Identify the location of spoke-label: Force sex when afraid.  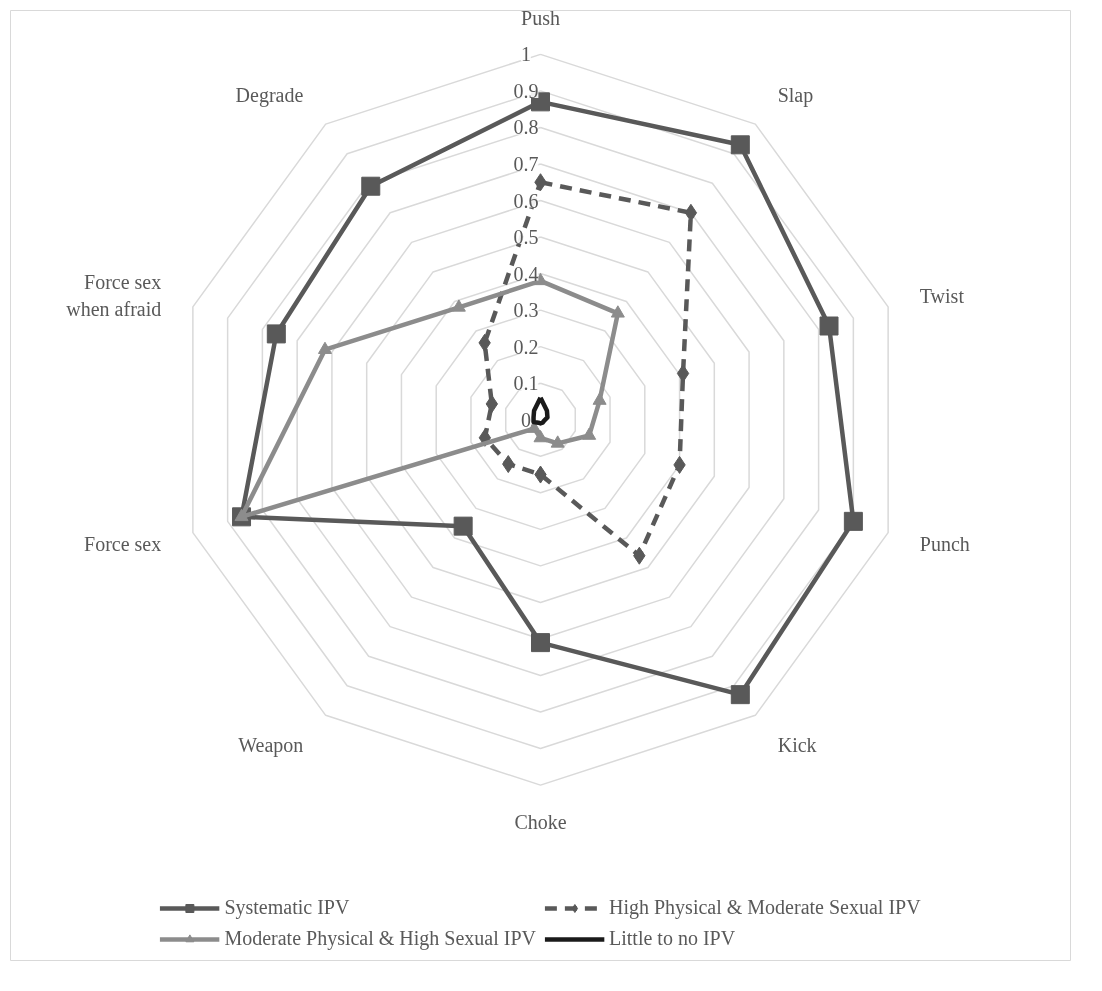
(114, 295).